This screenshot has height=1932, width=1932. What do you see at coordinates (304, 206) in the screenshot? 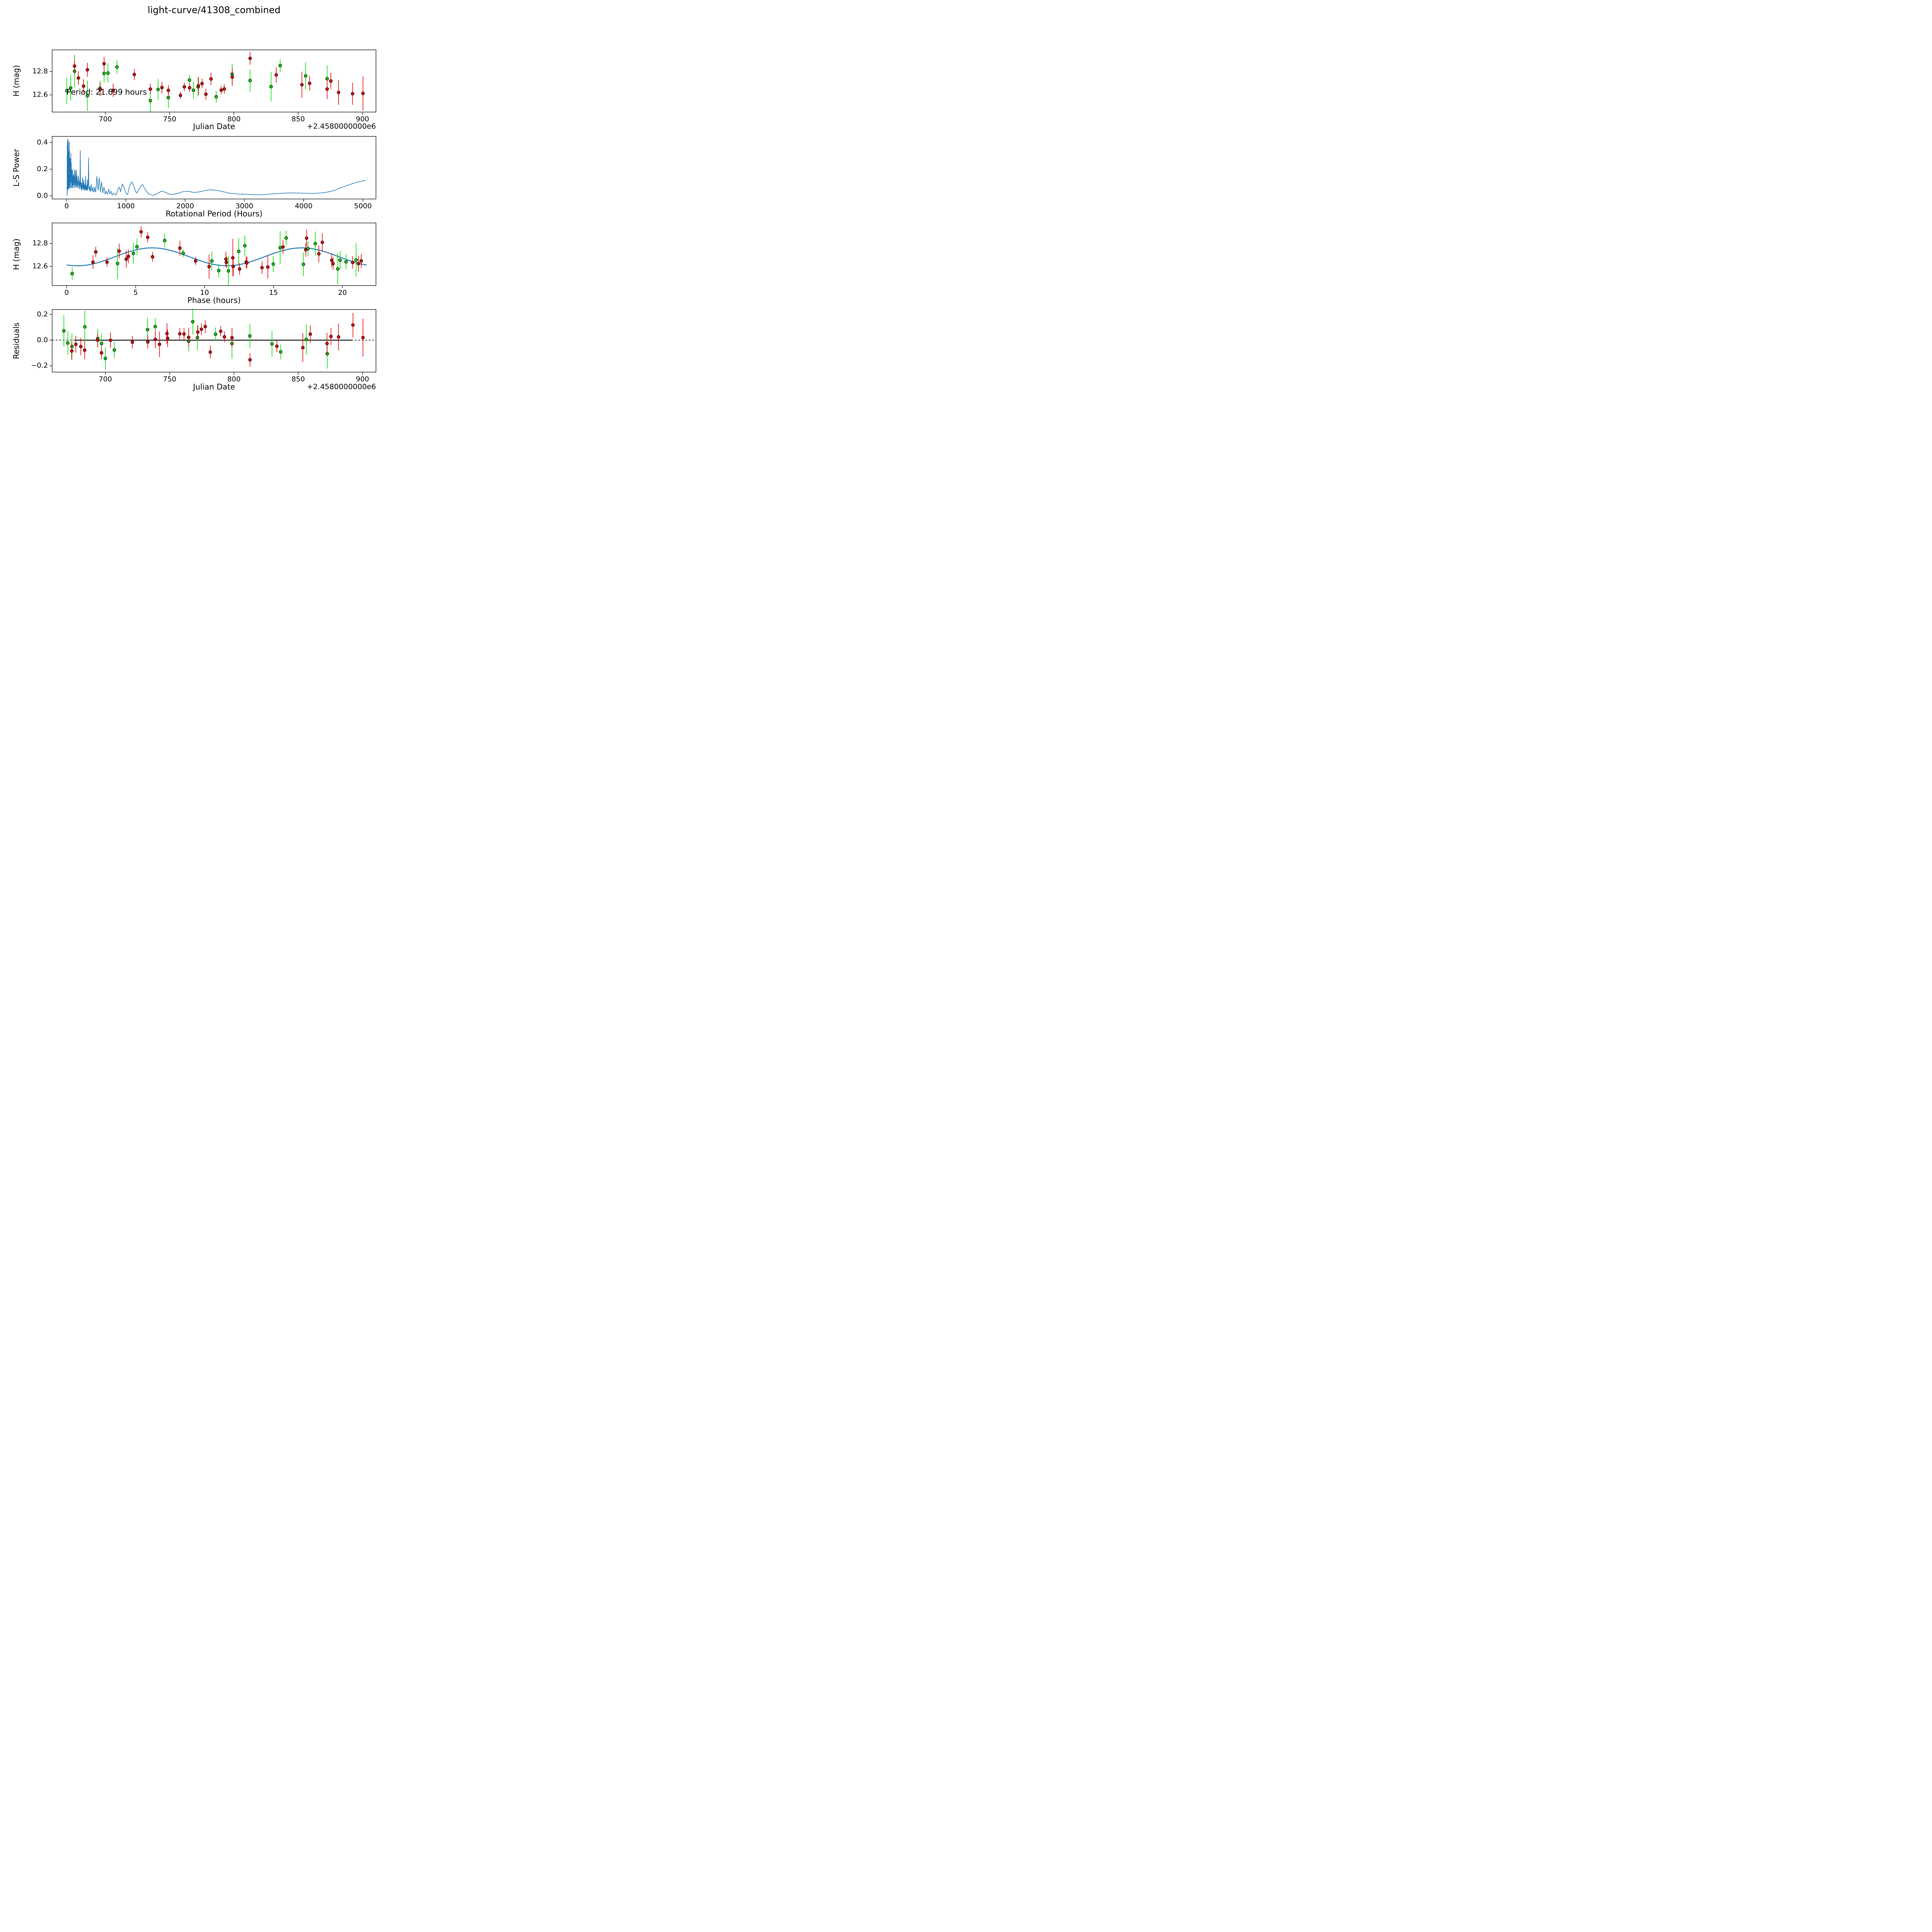
I see `x-tick-label: 4000` at bounding box center [304, 206].